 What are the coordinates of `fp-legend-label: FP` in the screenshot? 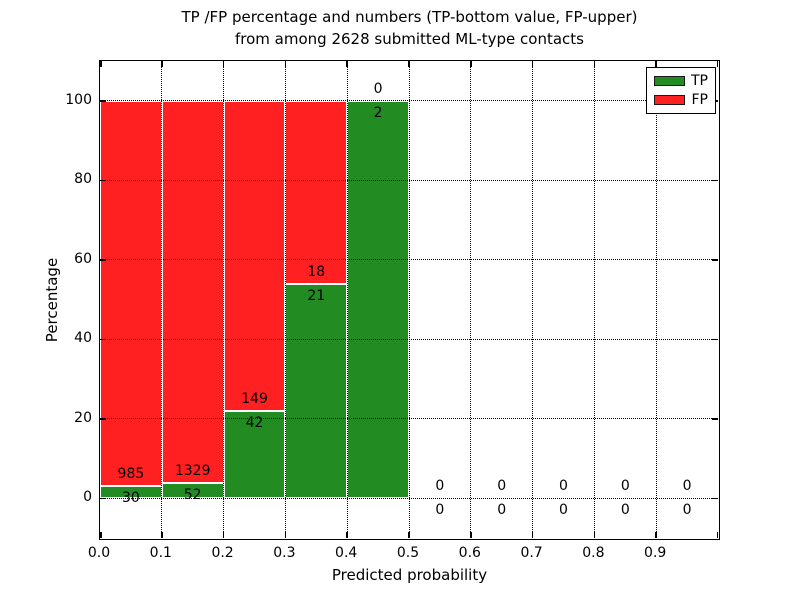 It's located at (700, 100).